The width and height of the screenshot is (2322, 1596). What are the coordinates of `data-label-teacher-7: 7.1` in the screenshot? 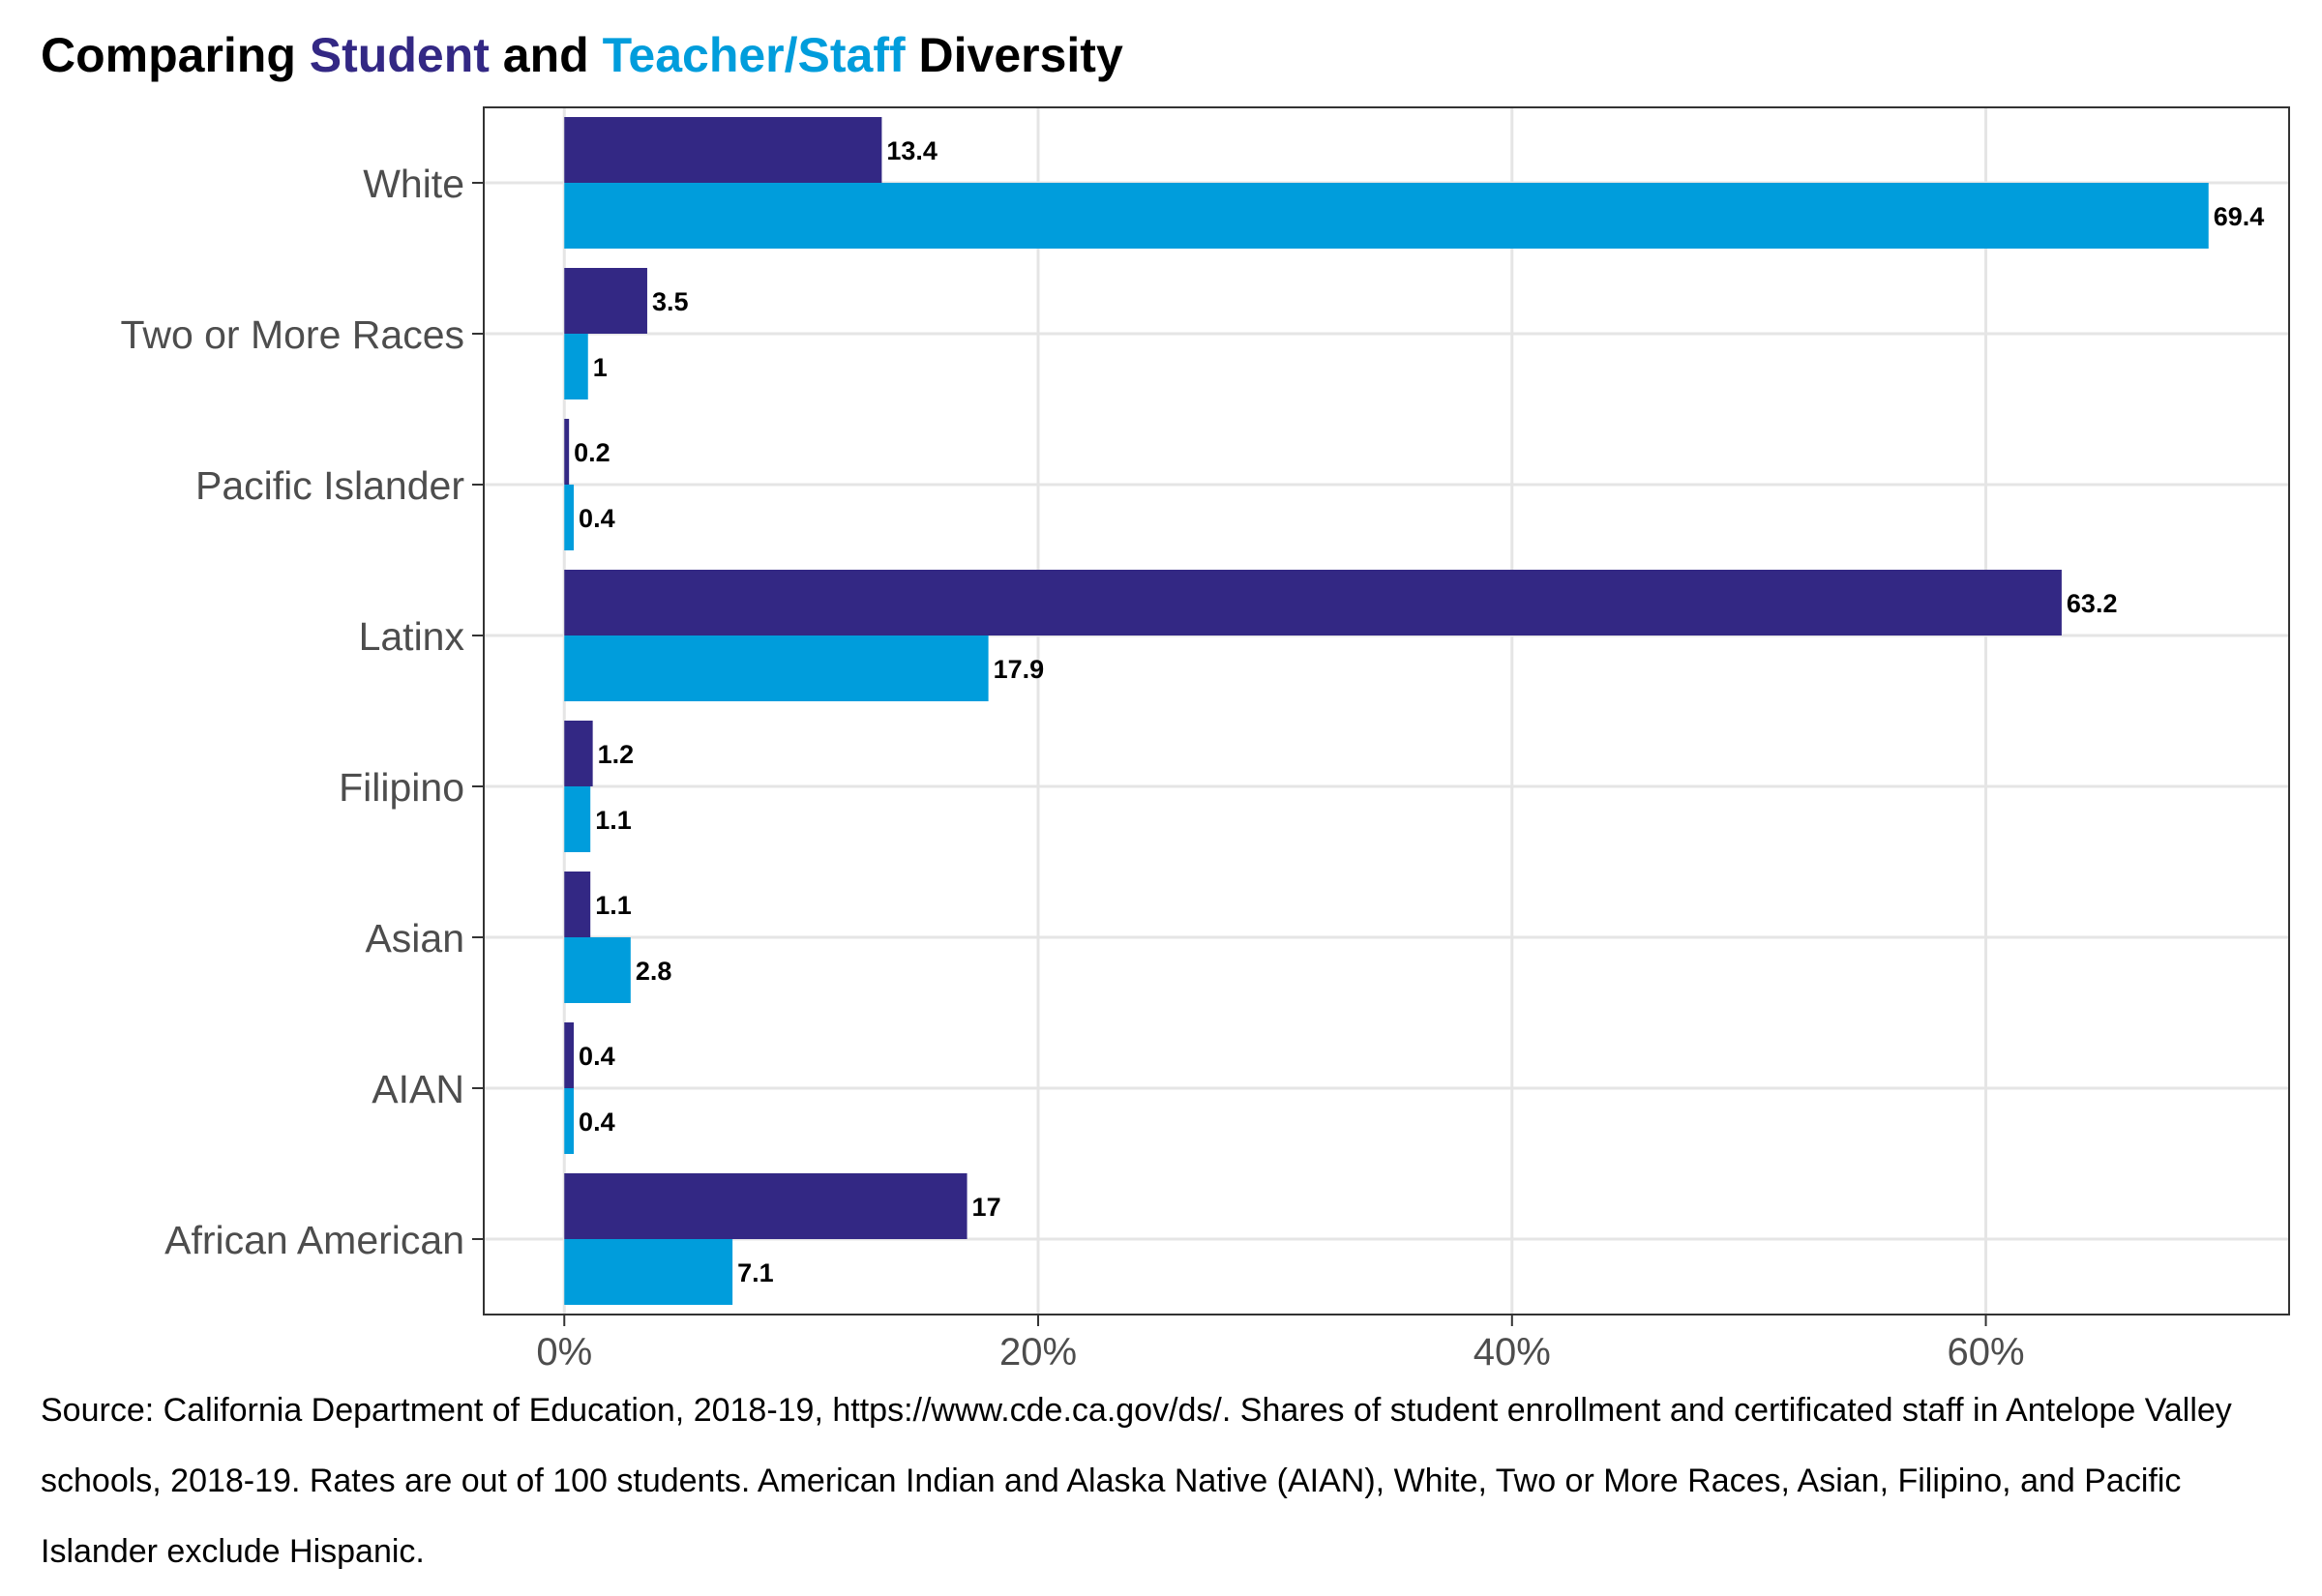 It's located at (755, 1272).